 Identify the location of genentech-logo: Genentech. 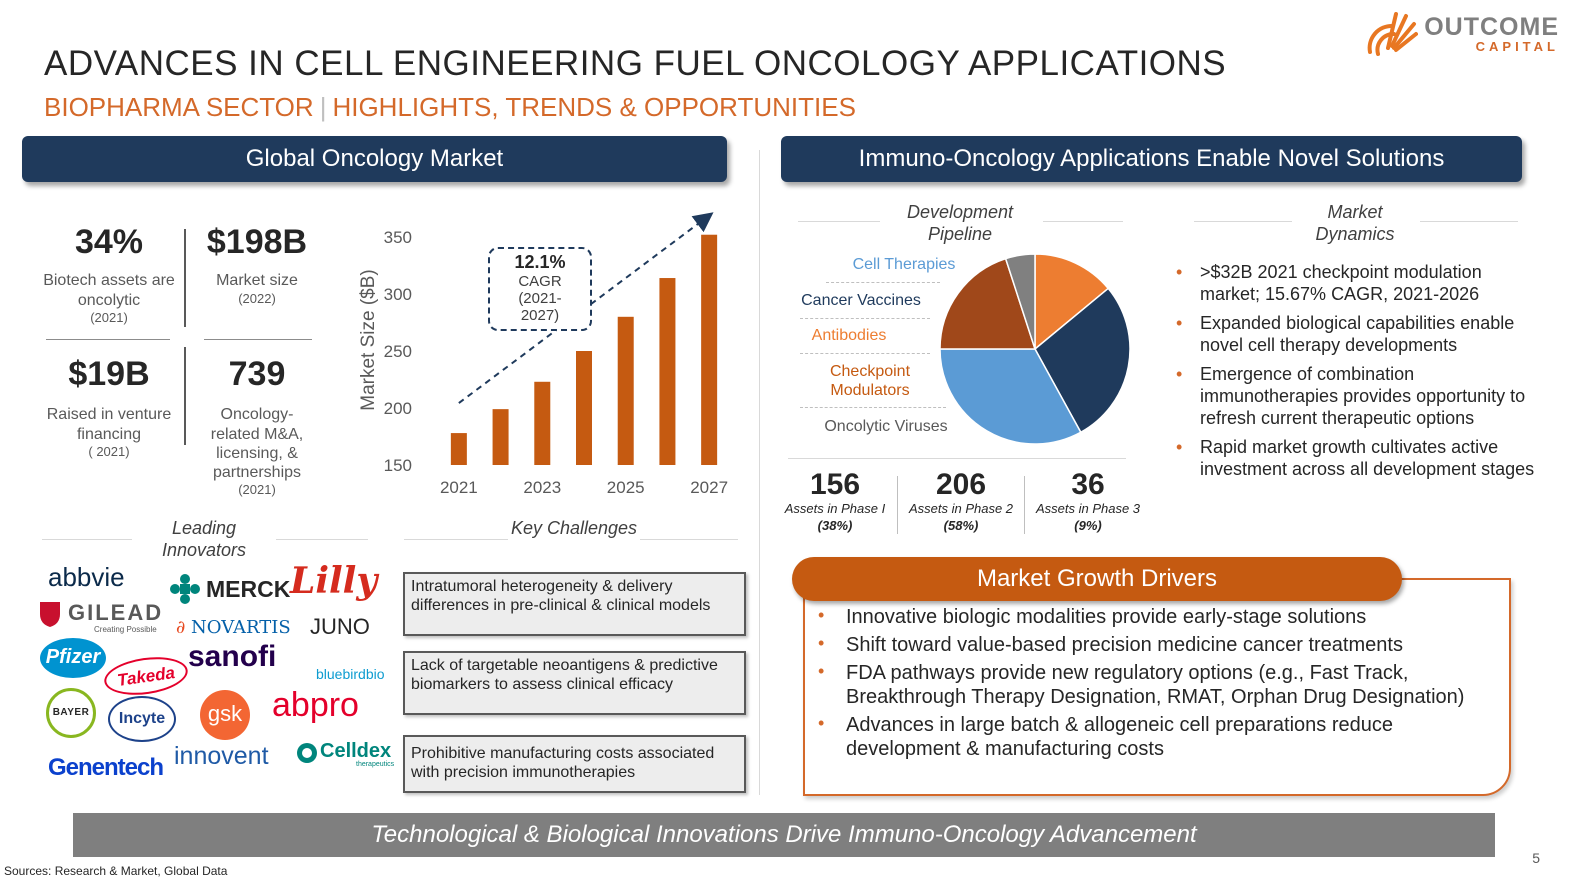
(106, 767).